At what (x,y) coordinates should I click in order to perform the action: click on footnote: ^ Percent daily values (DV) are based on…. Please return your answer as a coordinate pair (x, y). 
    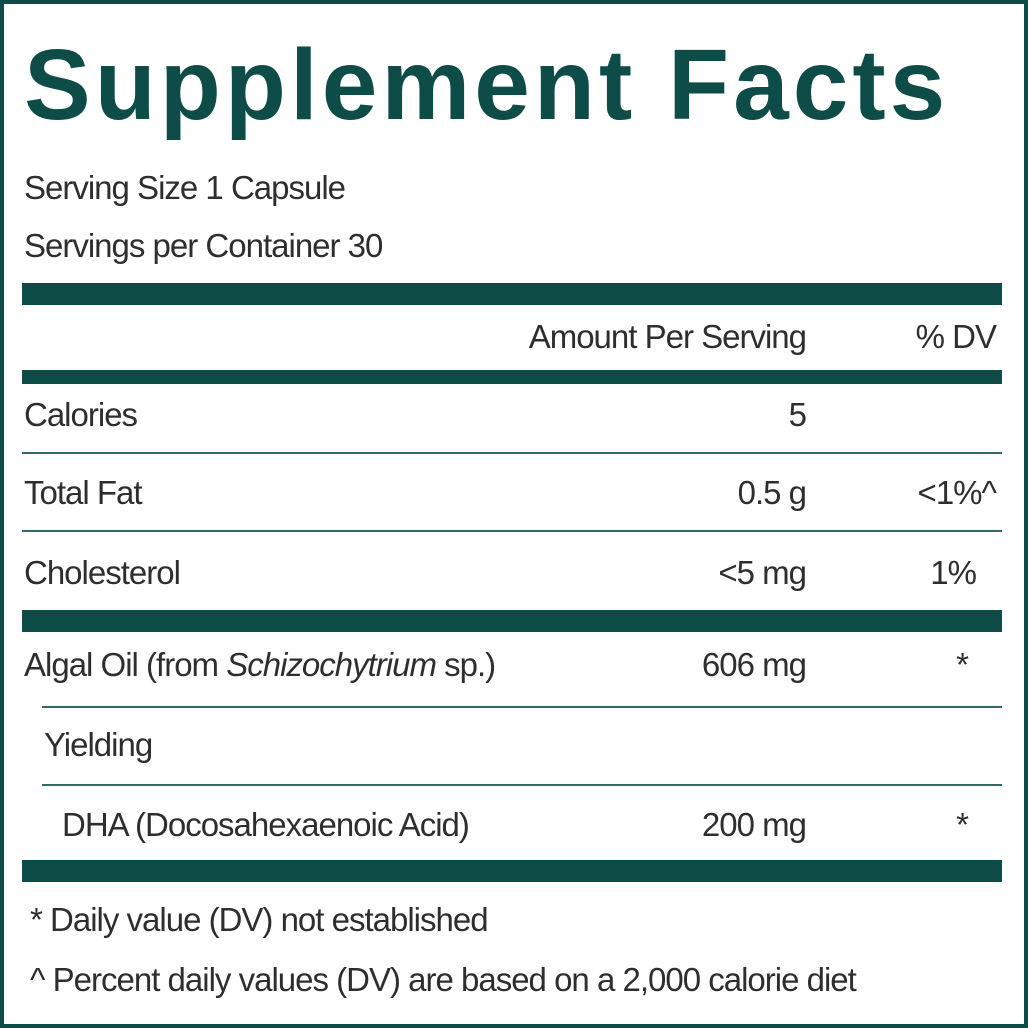
    Looking at the image, I should click on (443, 979).